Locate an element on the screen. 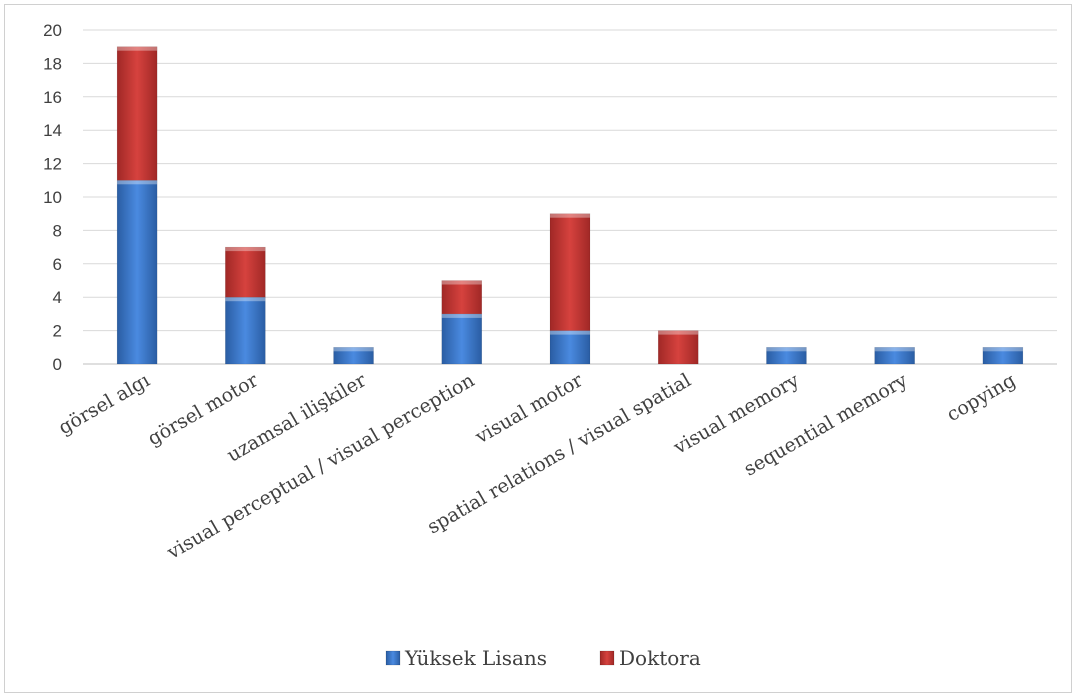 The image size is (1078, 699). y-tick-label: 10 is located at coordinates (52, 197).